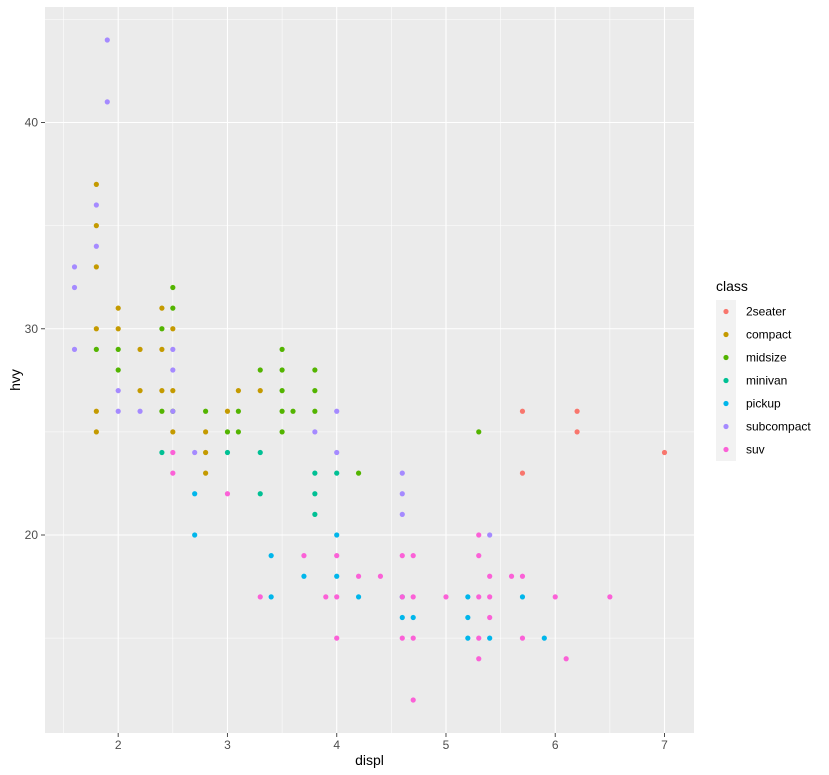  Describe the element at coordinates (732, 286) in the screenshot. I see `legend-title: class` at that location.